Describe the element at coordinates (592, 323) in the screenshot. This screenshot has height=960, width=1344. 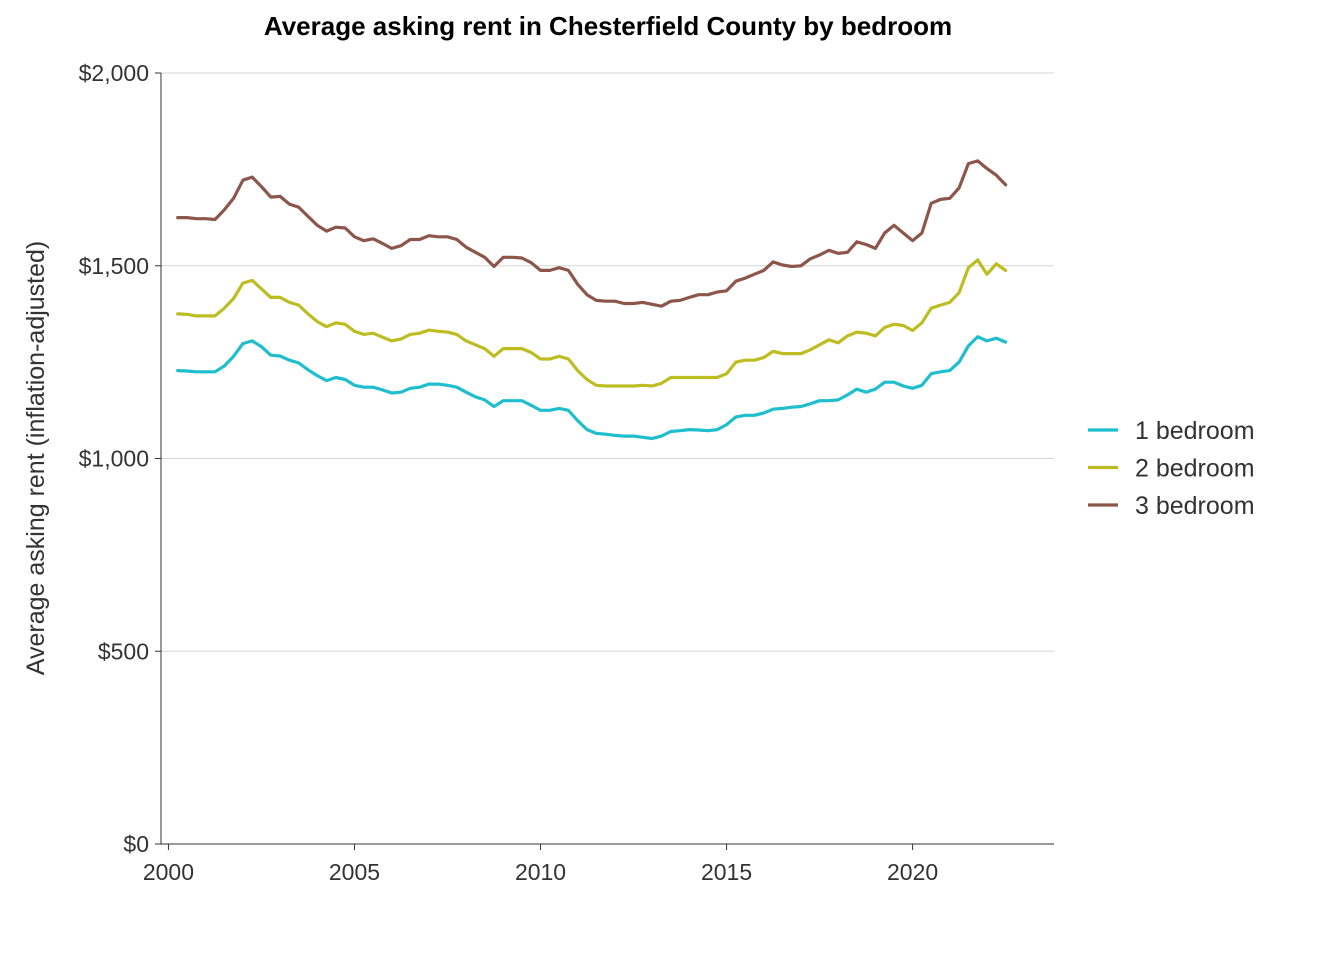
I see `series-line-2-bedroom` at that location.